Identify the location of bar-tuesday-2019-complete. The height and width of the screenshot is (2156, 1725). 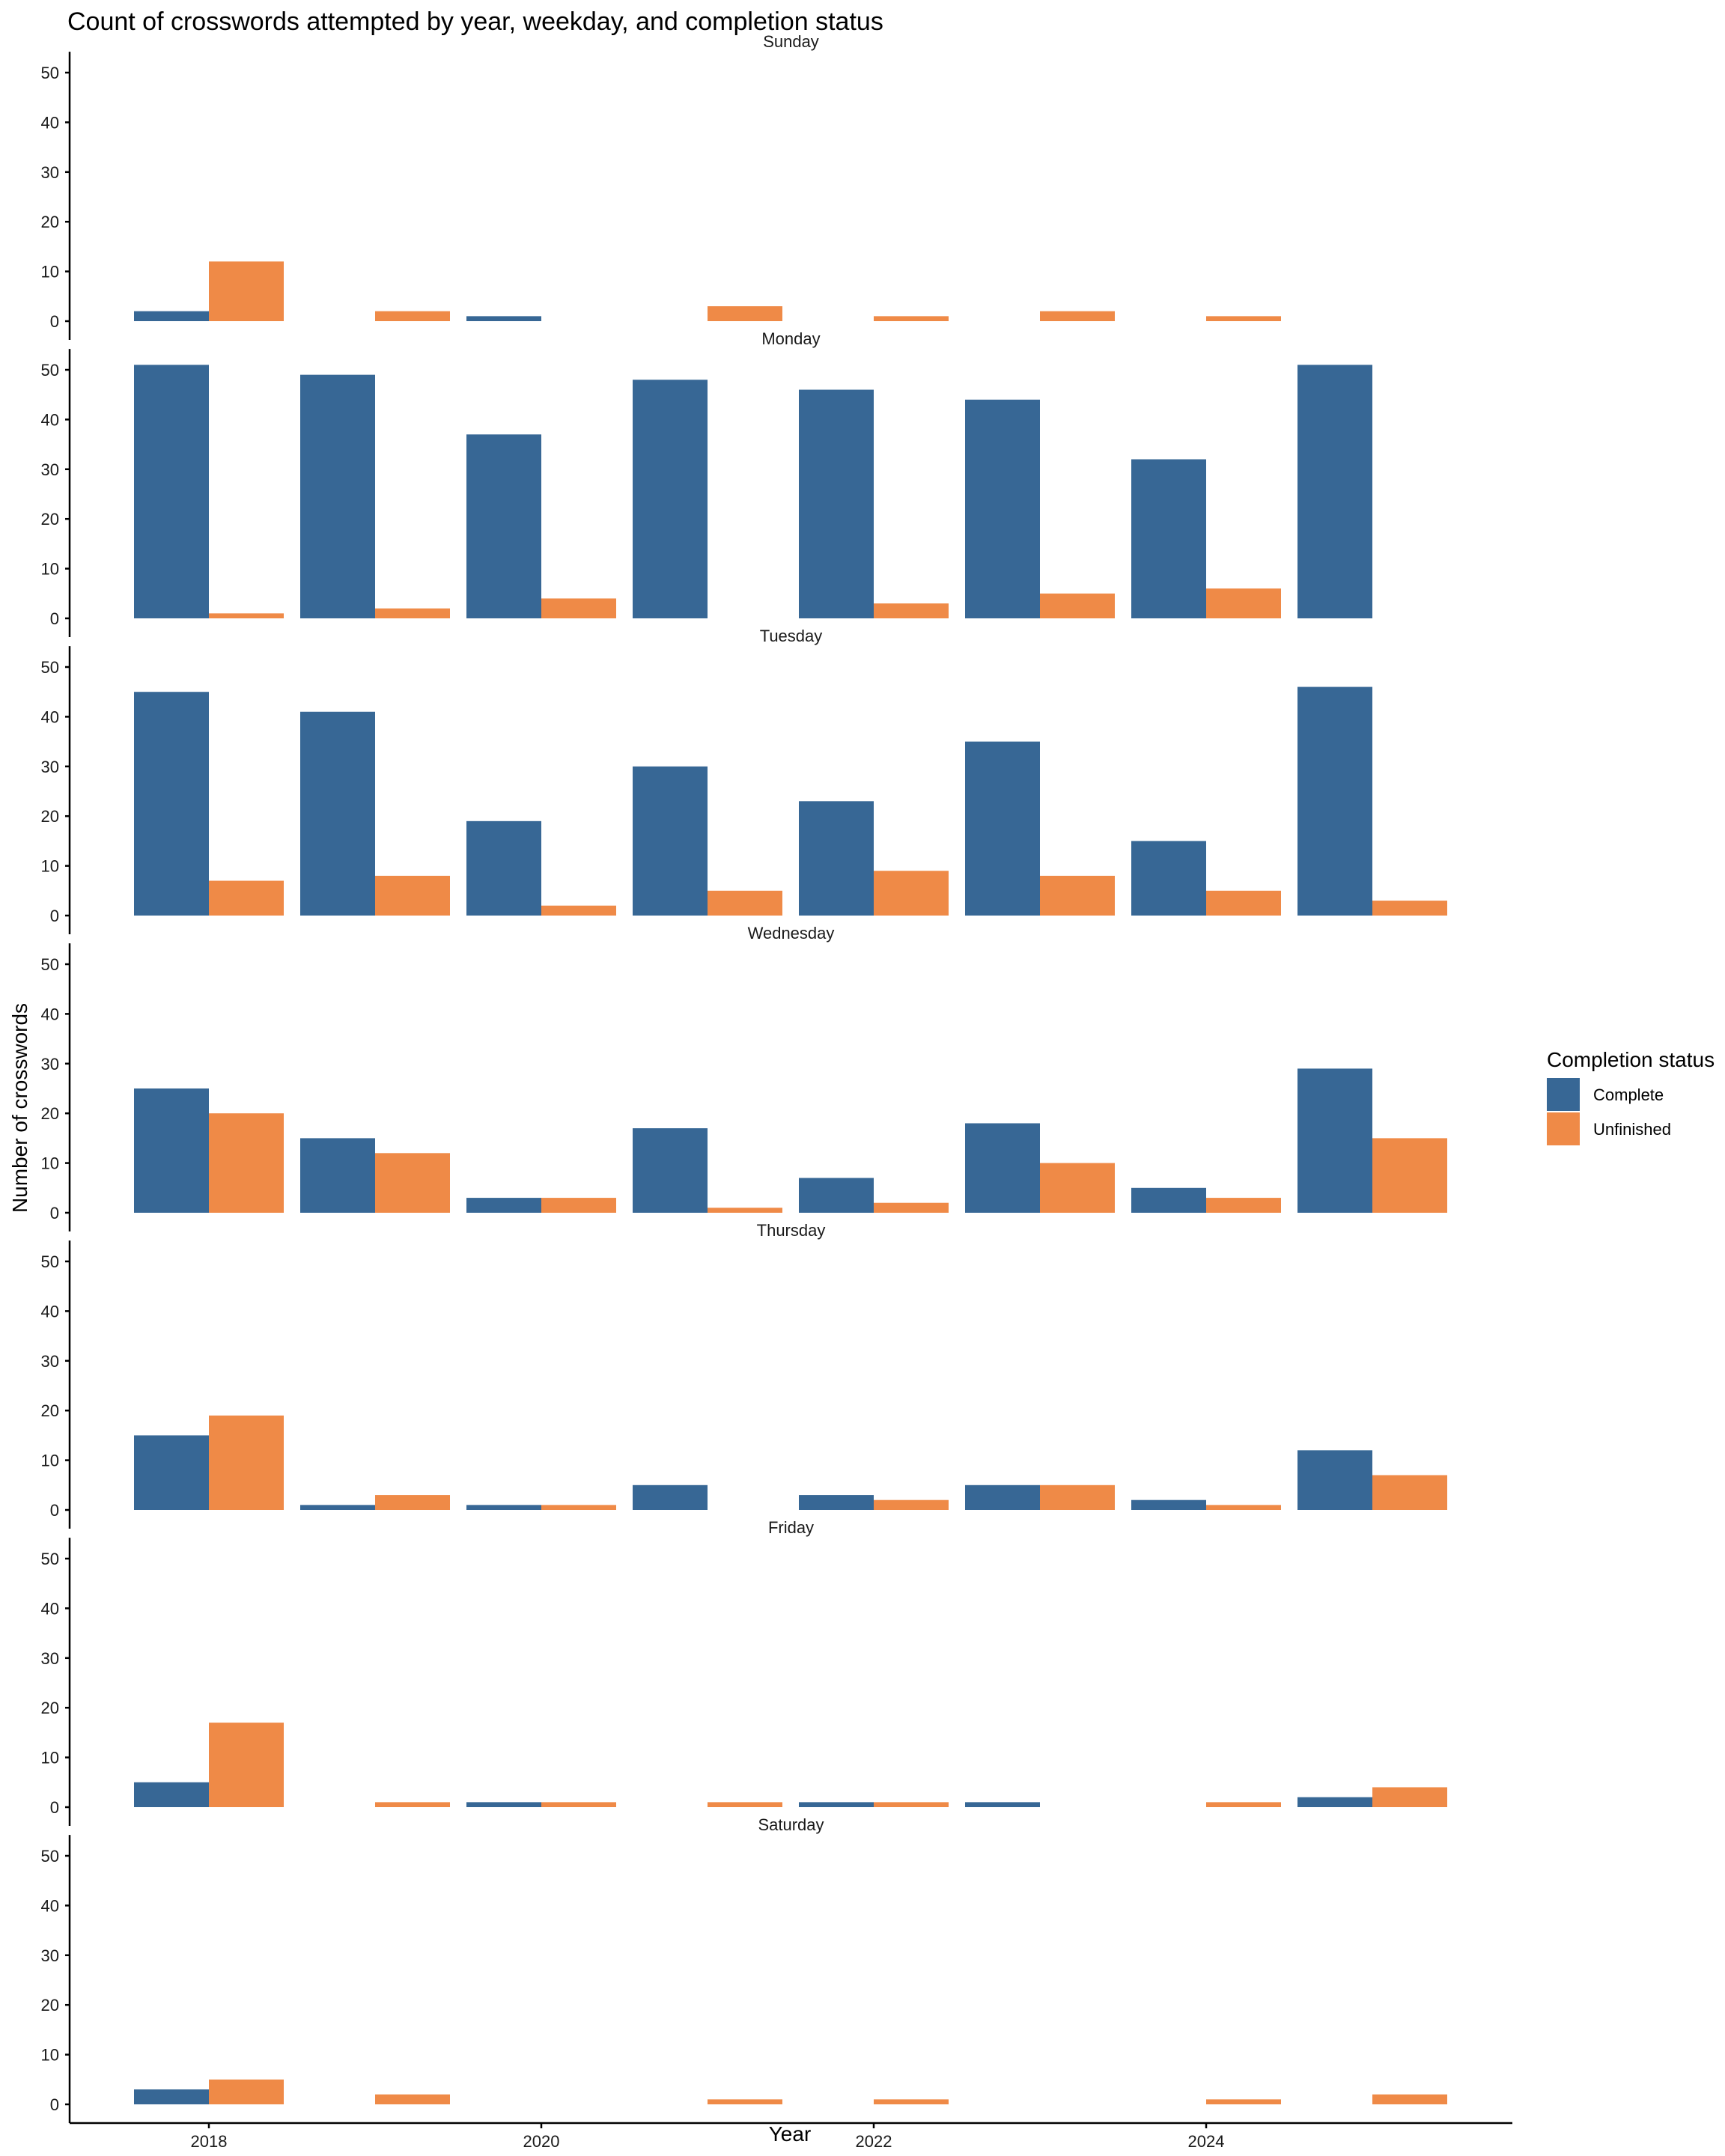
(337, 813).